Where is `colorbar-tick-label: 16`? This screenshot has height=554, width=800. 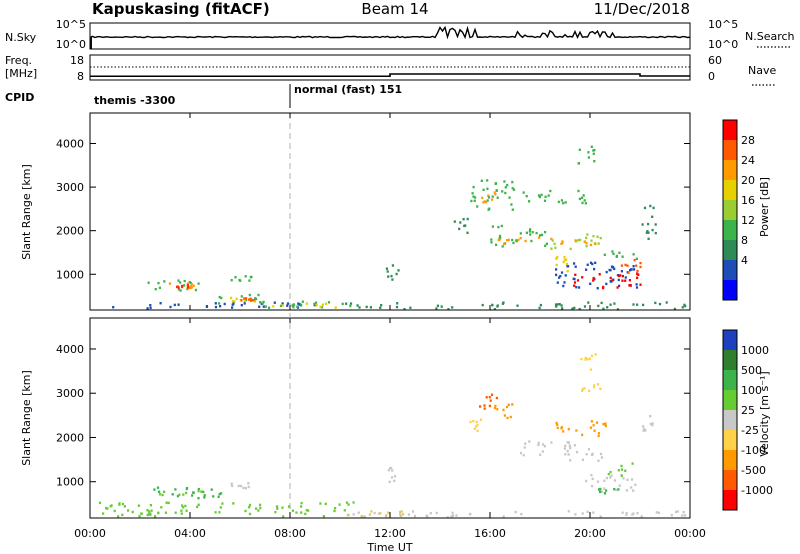 colorbar-tick-label: 16 is located at coordinates (748, 200).